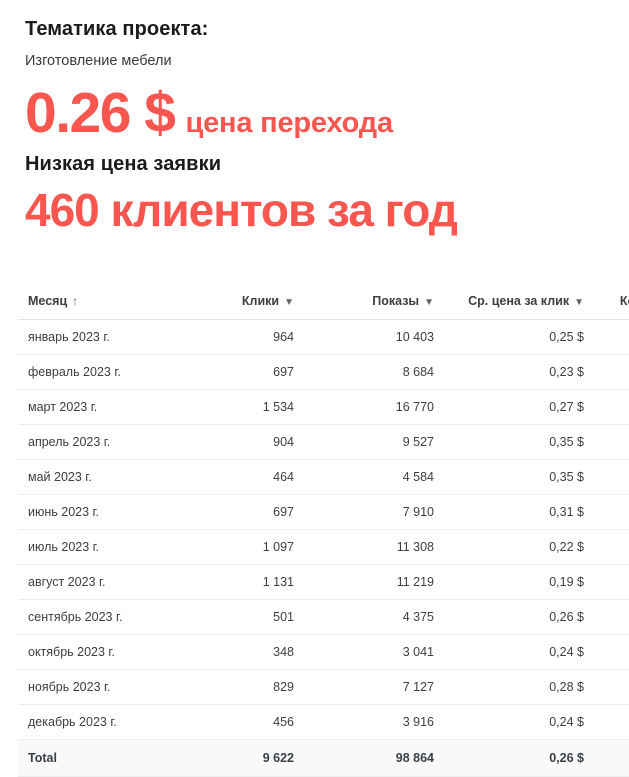 The height and width of the screenshot is (777, 629). I want to click on cell-impressions: 7 910, so click(374, 512).